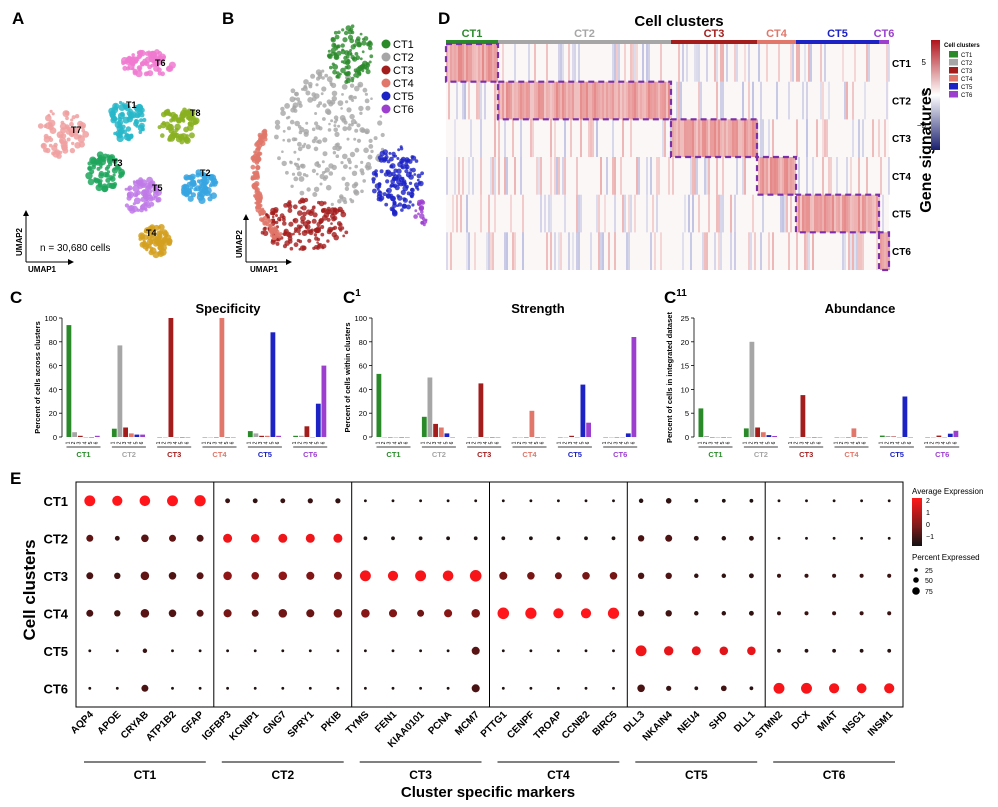  Describe the element at coordinates (801, 720) in the screenshot. I see `gene-label-dcx: DCX` at that location.